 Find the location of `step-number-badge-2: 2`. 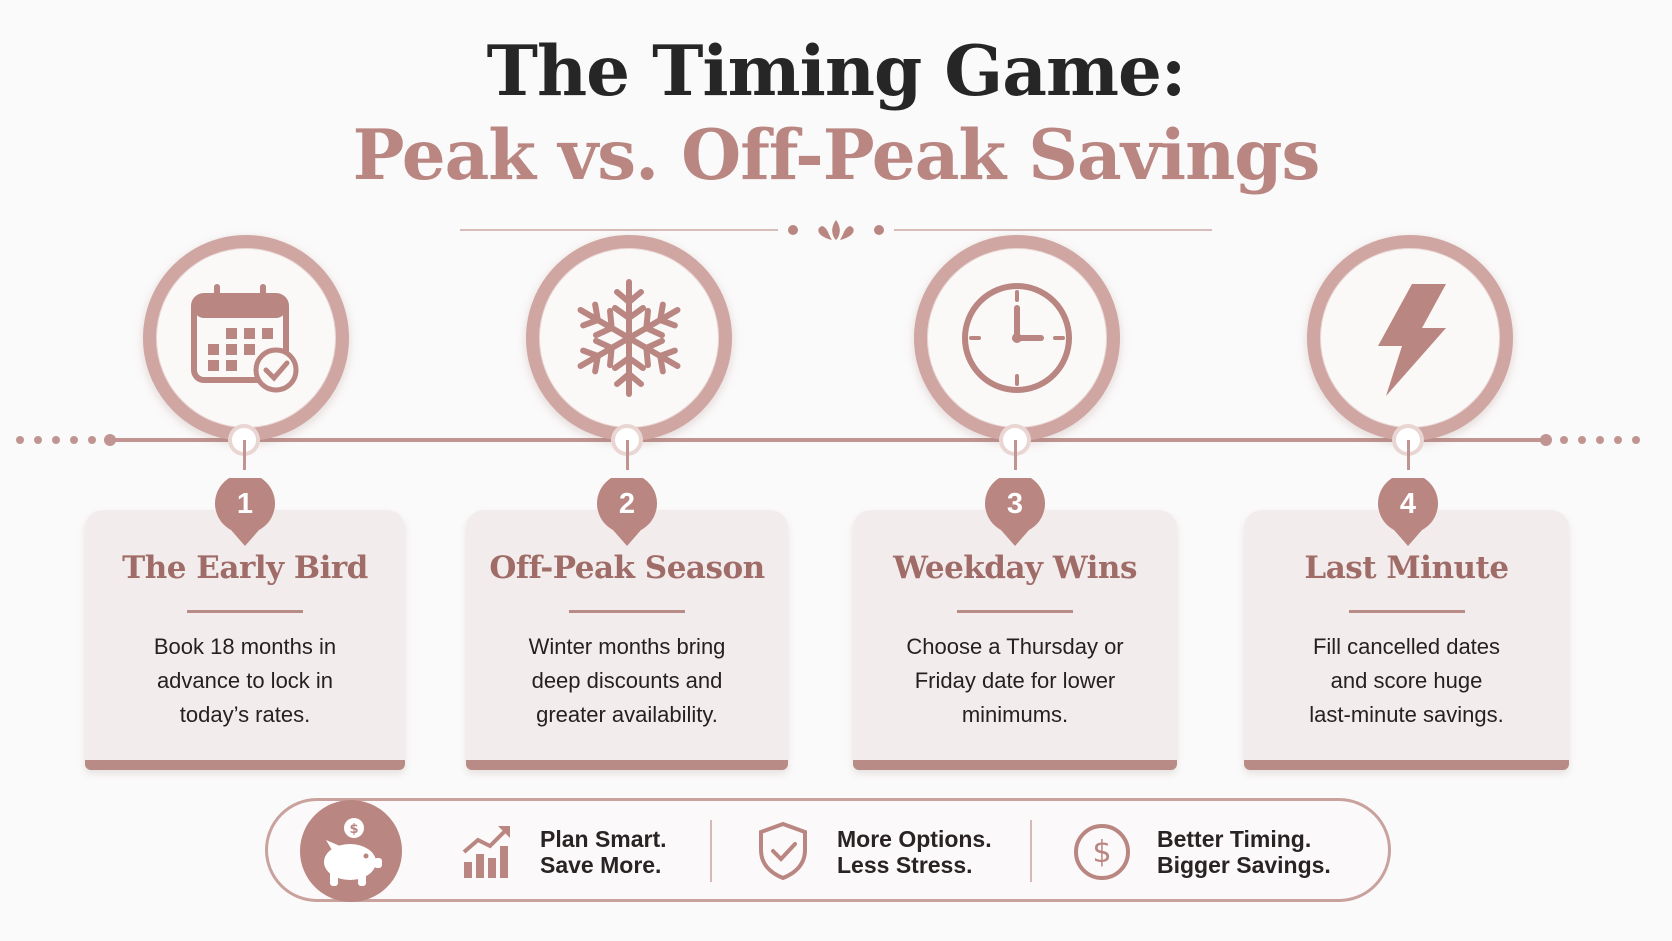

step-number-badge-2: 2 is located at coordinates (627, 511).